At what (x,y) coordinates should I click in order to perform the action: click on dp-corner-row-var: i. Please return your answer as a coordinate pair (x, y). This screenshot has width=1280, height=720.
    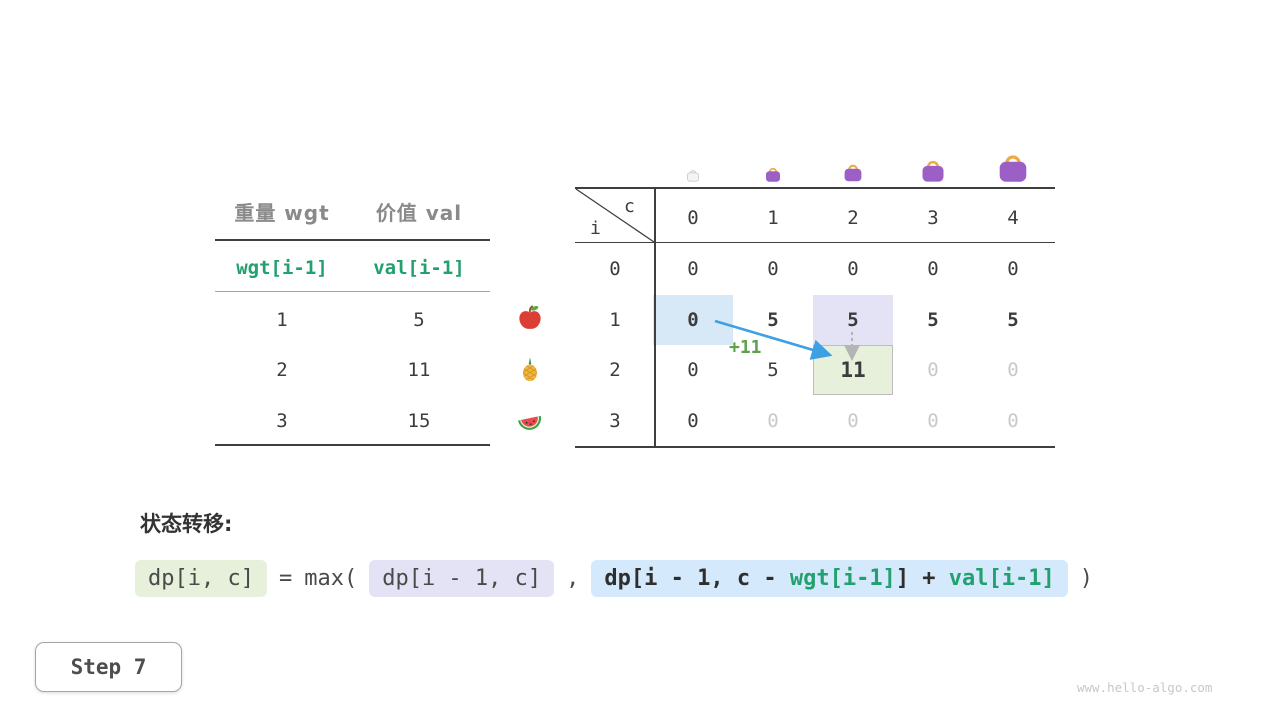
    Looking at the image, I should click on (595, 228).